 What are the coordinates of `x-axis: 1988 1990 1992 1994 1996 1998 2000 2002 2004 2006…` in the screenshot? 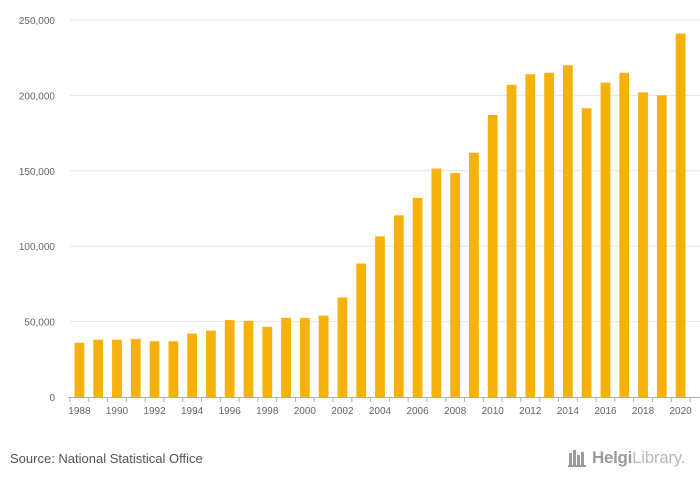 It's located at (384, 407).